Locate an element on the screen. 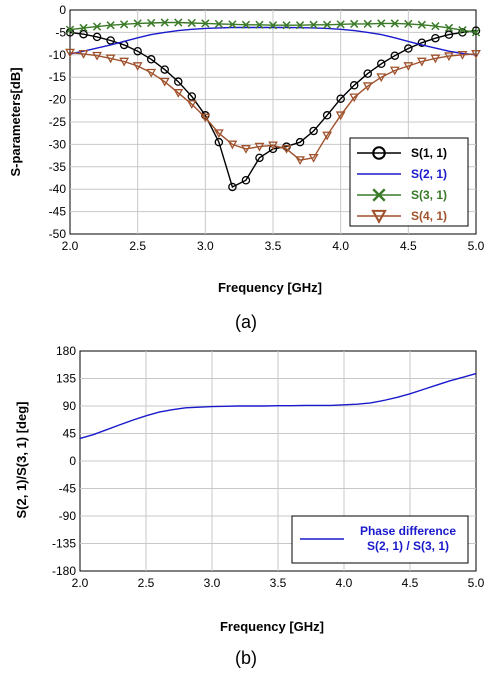 The width and height of the screenshot is (492, 674). chart-a-legend-entry-2: S(2, 1) is located at coordinates (402, 174).